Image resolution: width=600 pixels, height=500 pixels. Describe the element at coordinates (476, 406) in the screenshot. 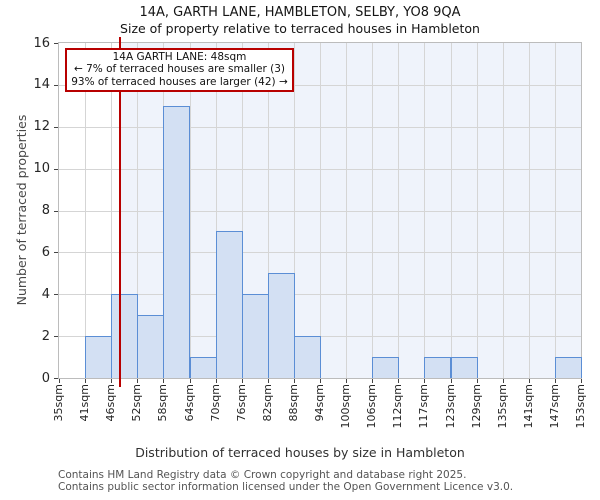

I see `x-tick-label: 129sqm` at that location.